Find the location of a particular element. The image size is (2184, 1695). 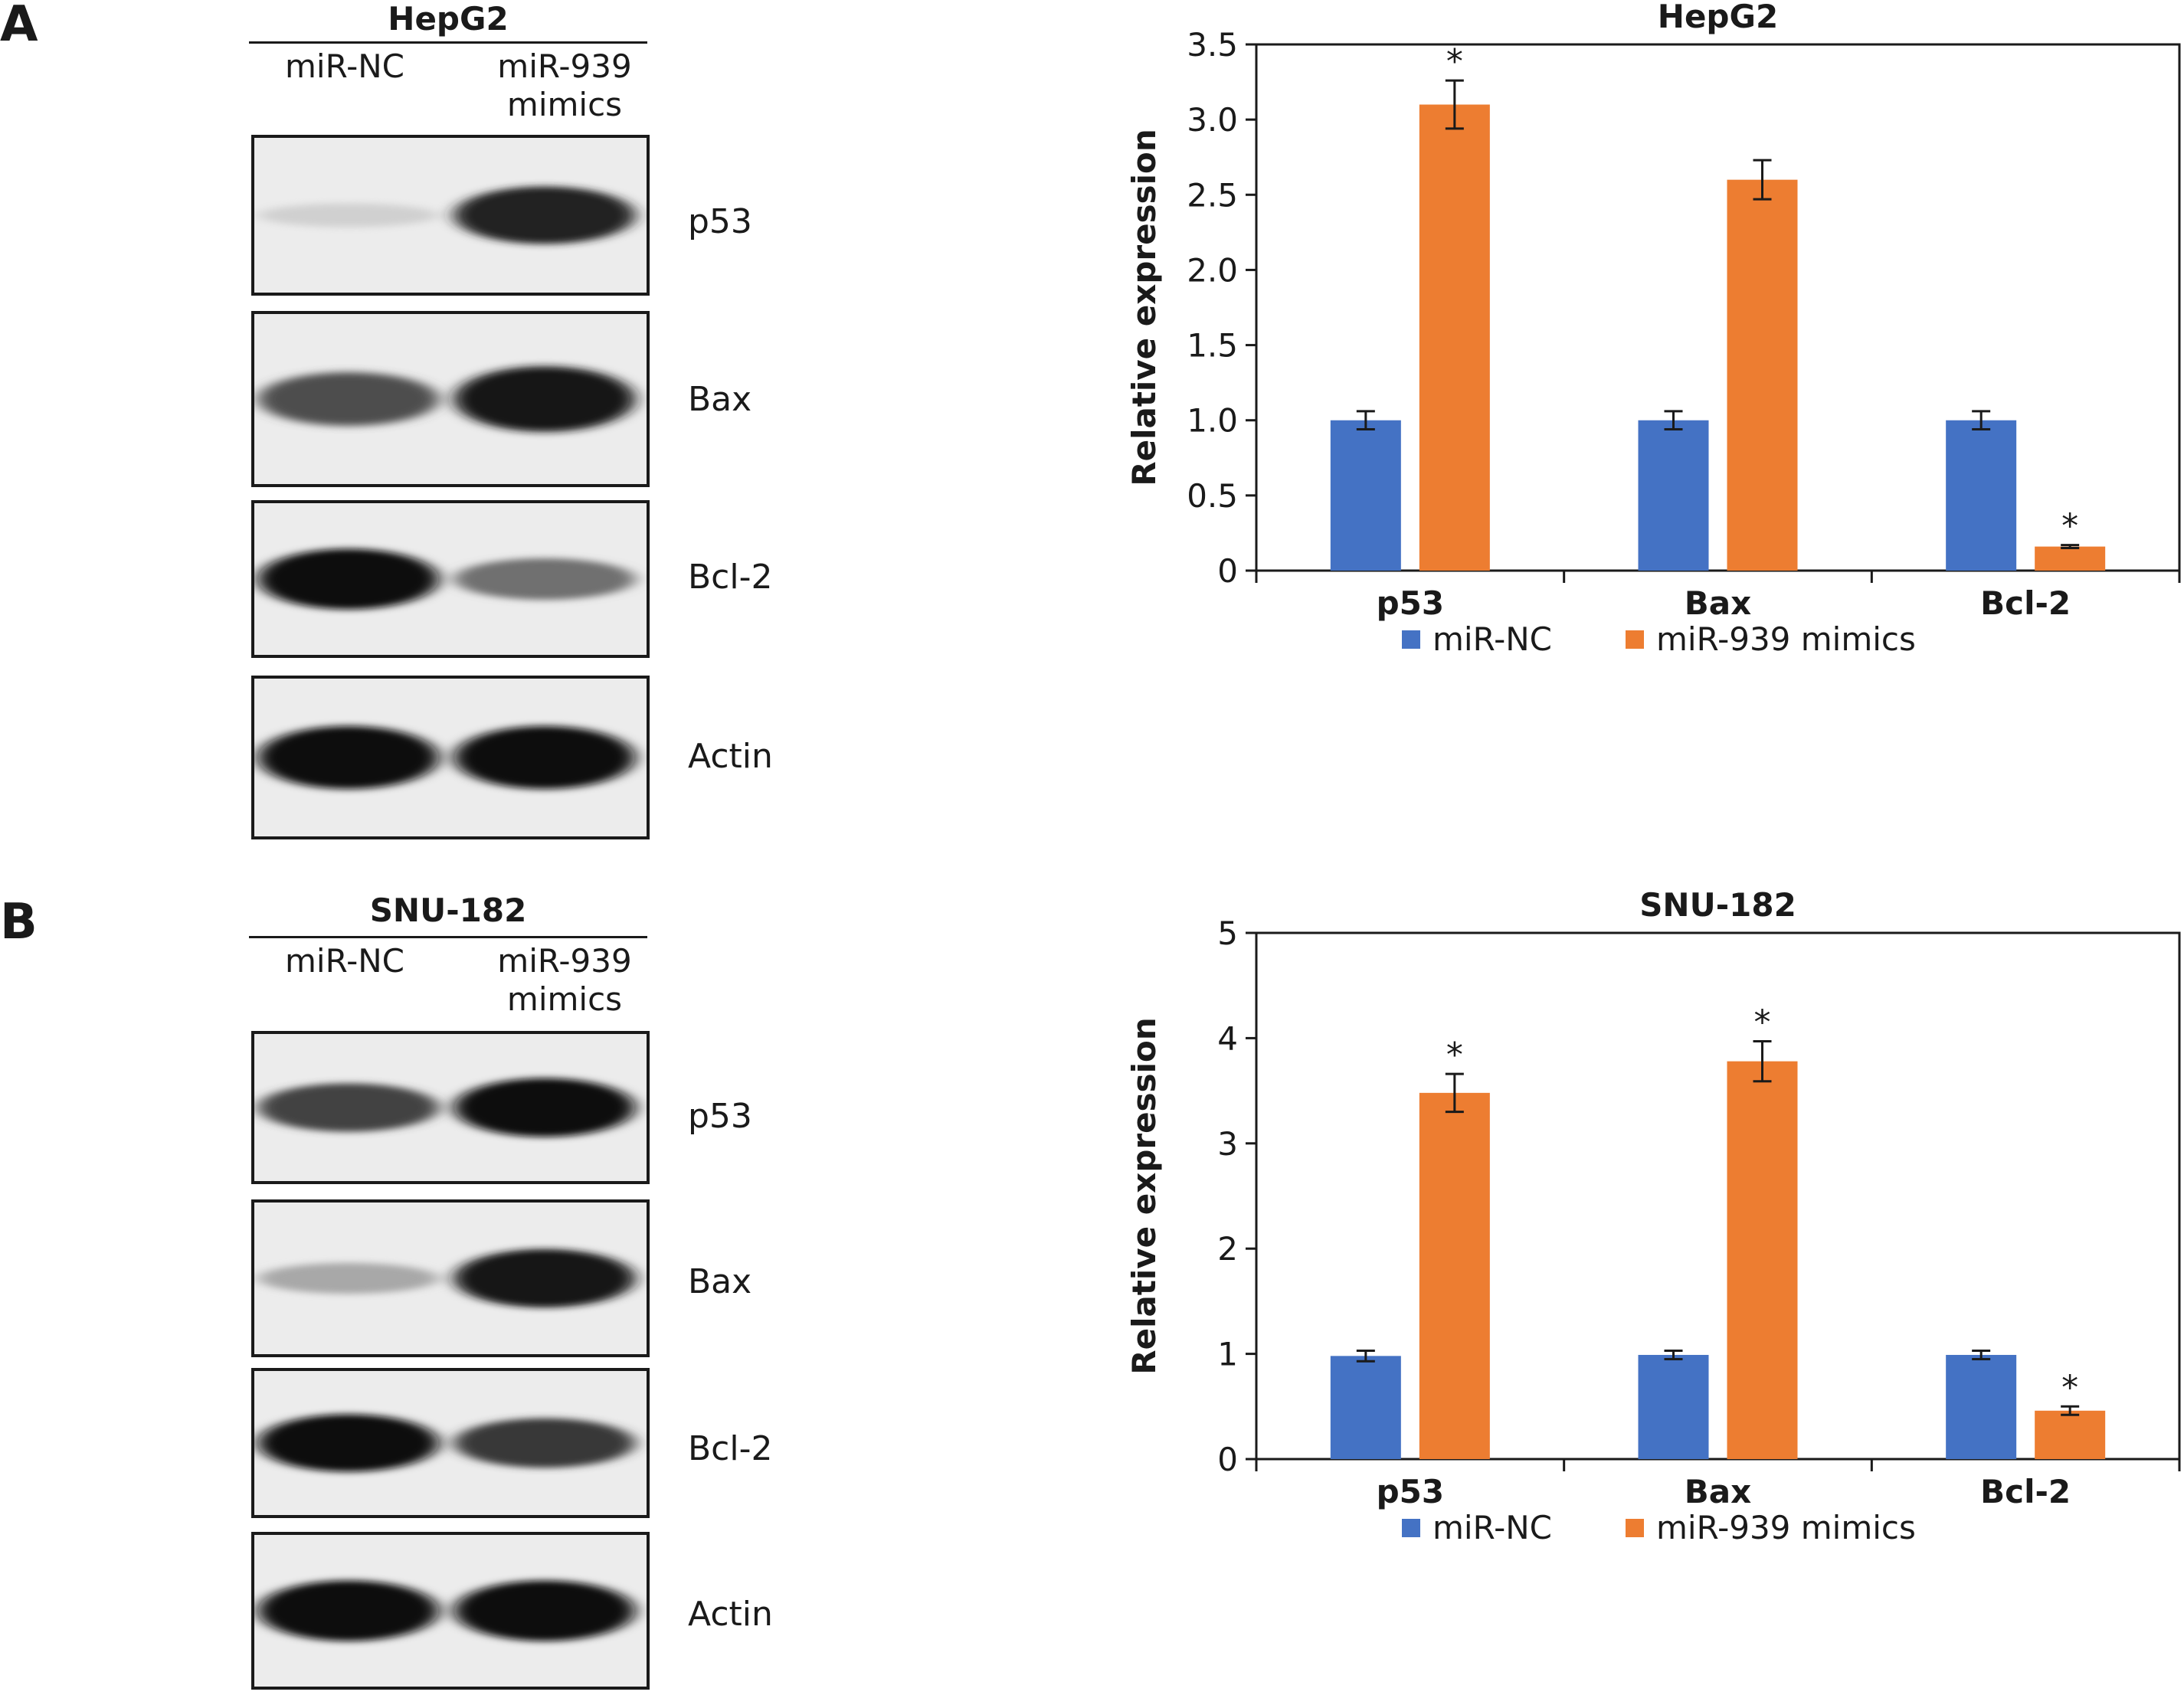

y-tick-label: 0.5 is located at coordinates (1212, 496).